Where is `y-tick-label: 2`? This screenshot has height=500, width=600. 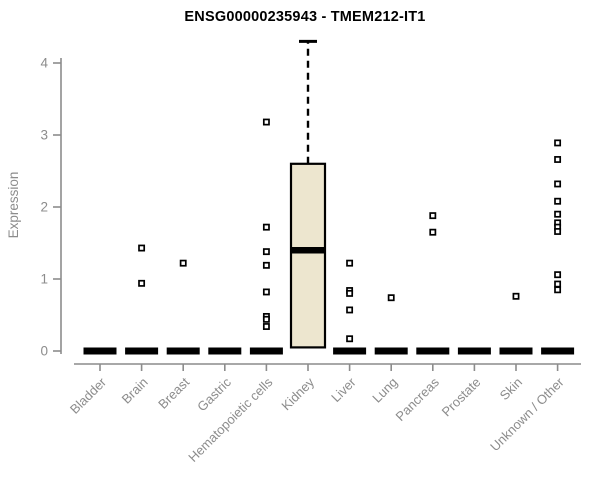
y-tick-label: 2 is located at coordinates (44, 207).